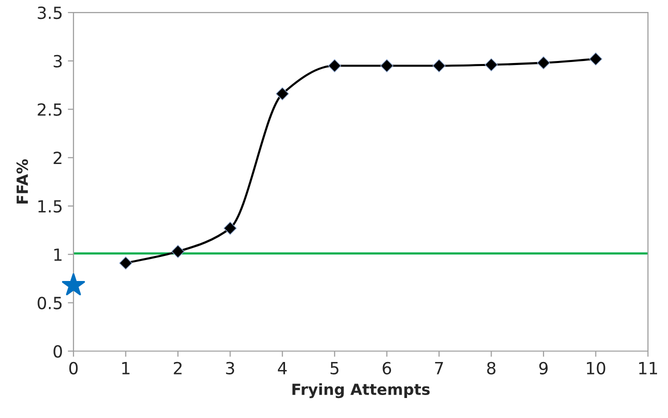  Describe the element at coordinates (648, 368) in the screenshot. I see `x-tick-label: 11` at that location.